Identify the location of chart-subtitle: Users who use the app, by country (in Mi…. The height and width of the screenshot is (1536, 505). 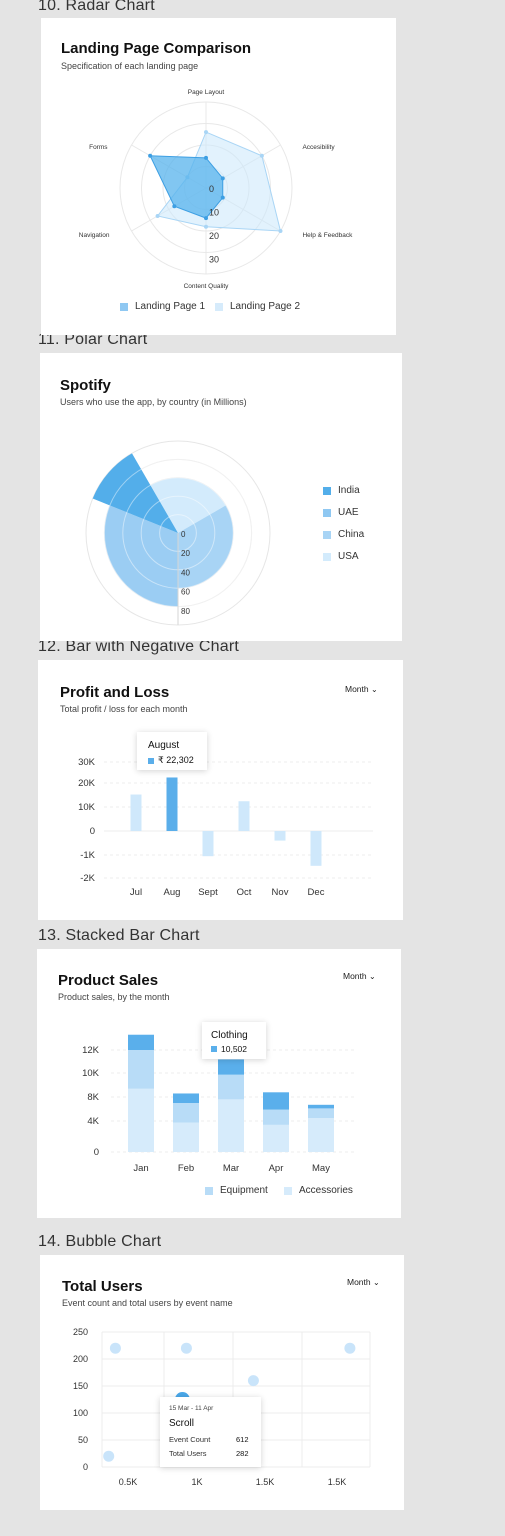
(153, 402).